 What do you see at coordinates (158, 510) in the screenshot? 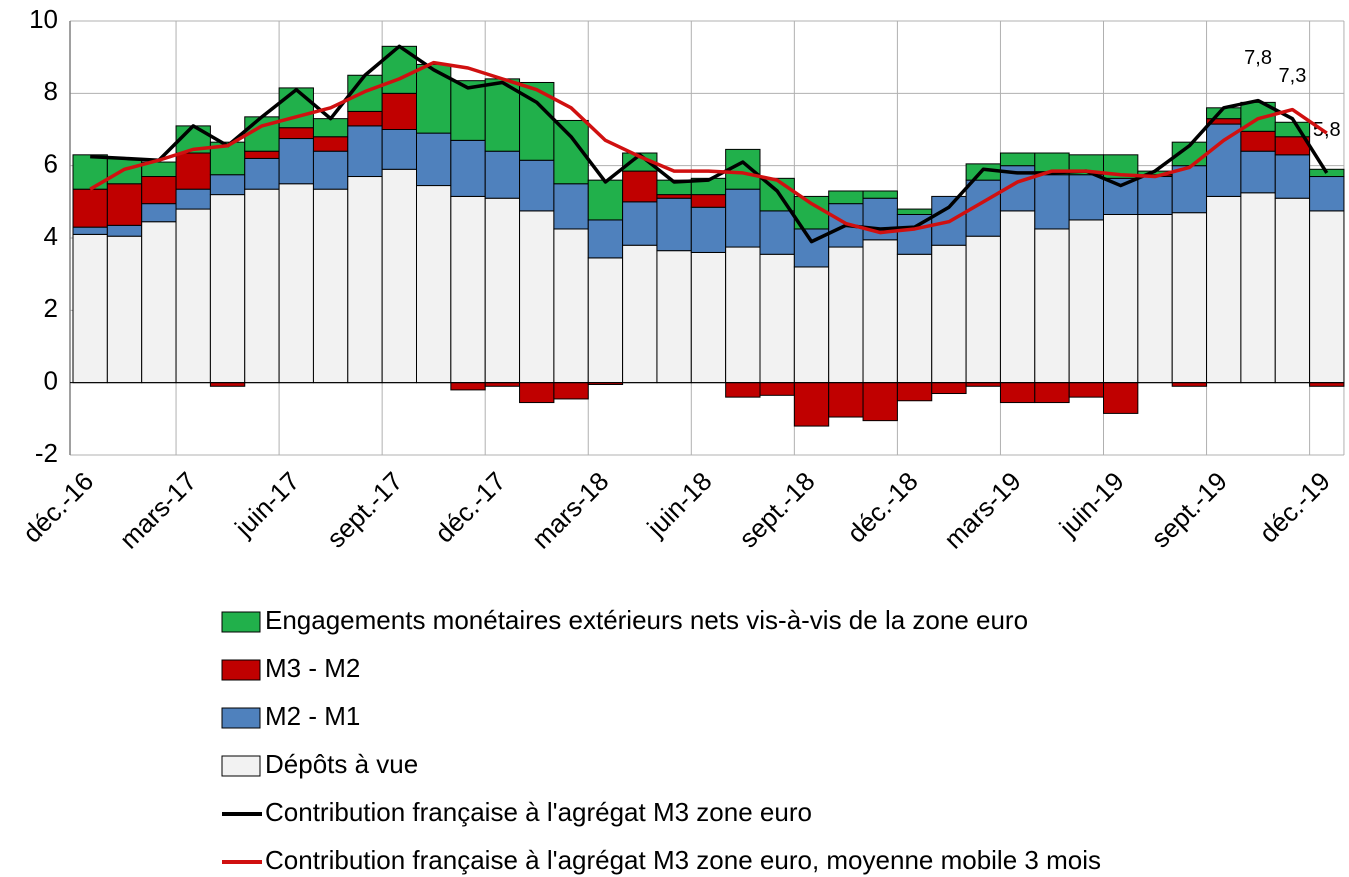
I see `x-tick-label: mars-17` at bounding box center [158, 510].